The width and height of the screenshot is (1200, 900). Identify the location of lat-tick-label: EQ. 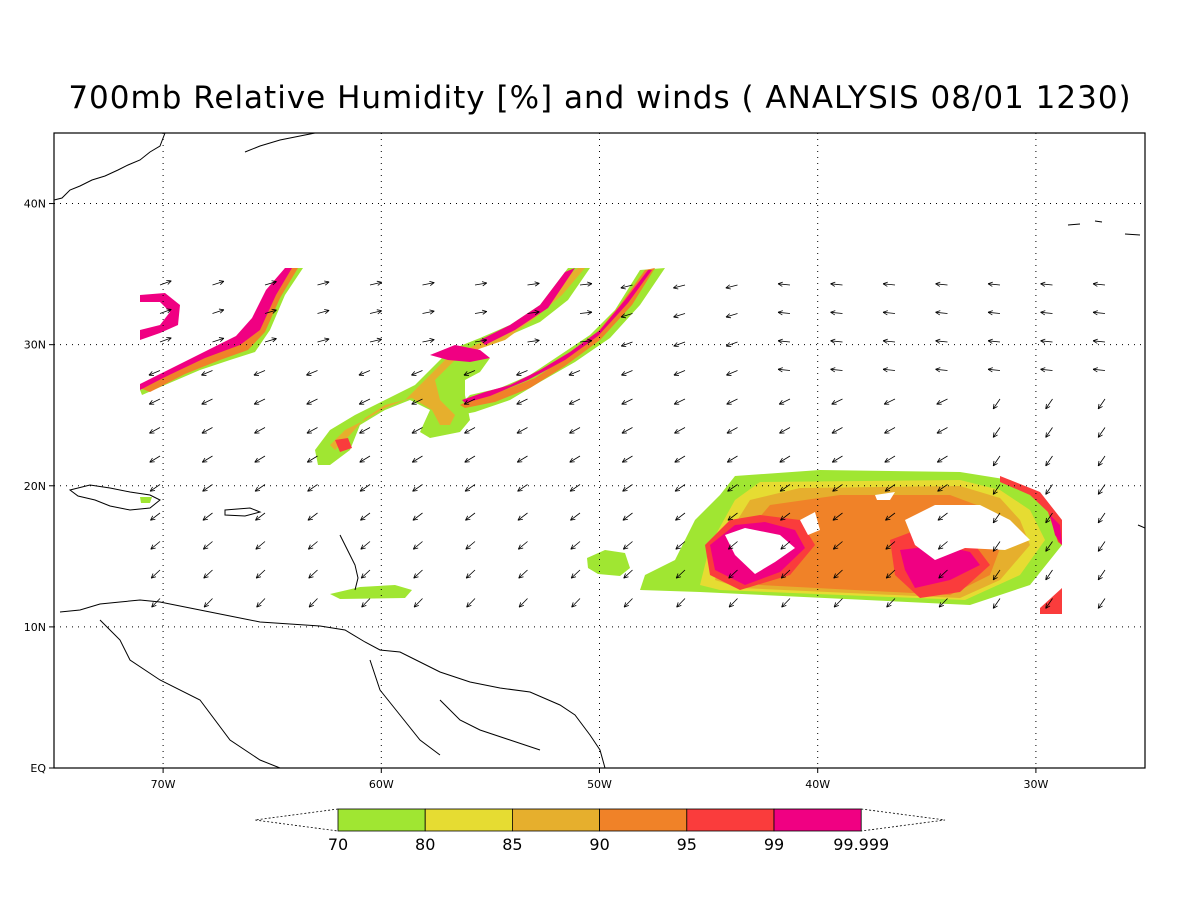
(38, 768).